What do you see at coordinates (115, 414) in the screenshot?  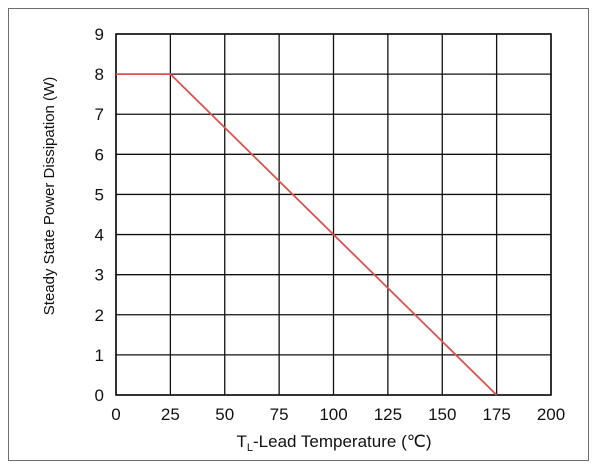 I see `x-tick-label-0: 0` at bounding box center [115, 414].